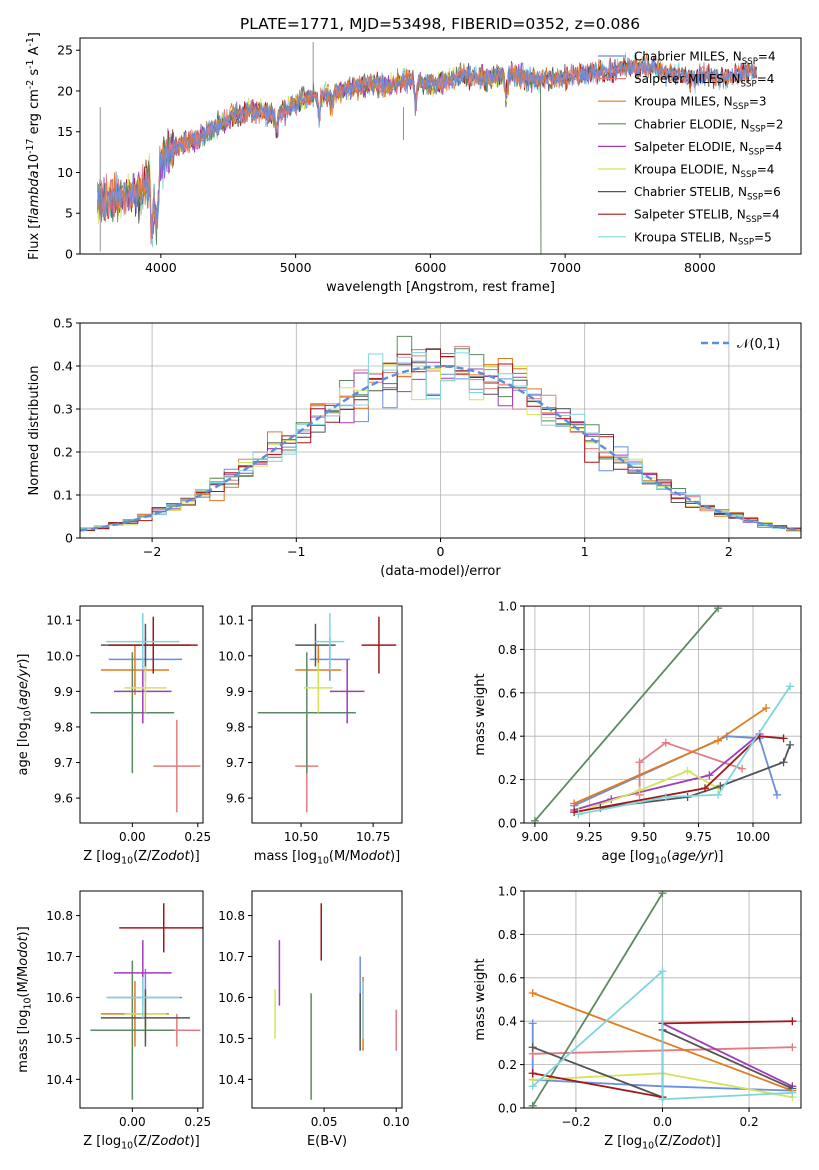 The width and height of the screenshot is (819, 1170). Describe the element at coordinates (440, 571) in the screenshot. I see `x-axis-label: (data-model)/error` at that location.